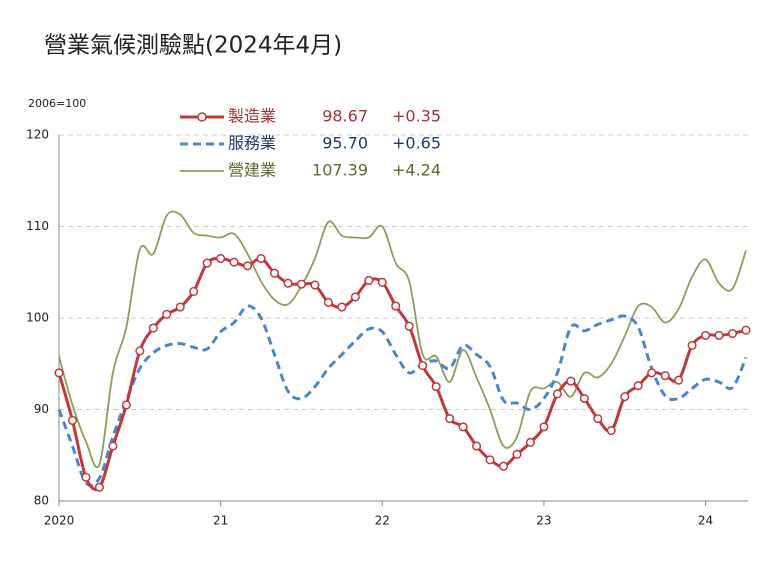 The height and width of the screenshot is (585, 780). What do you see at coordinates (252, 143) in the screenshot?
I see `legend-name: 服務業` at bounding box center [252, 143].